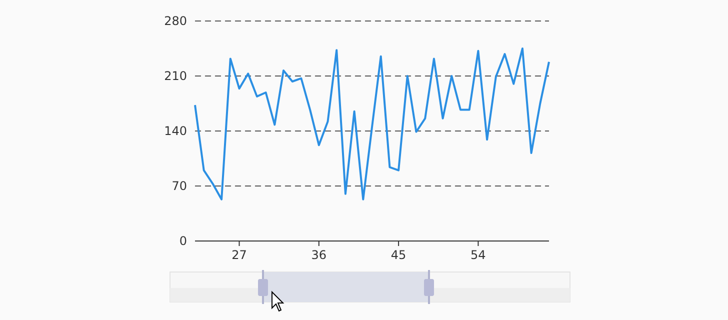 The image size is (728, 320). I want to click on y-tick-label: 0, so click(183, 241).